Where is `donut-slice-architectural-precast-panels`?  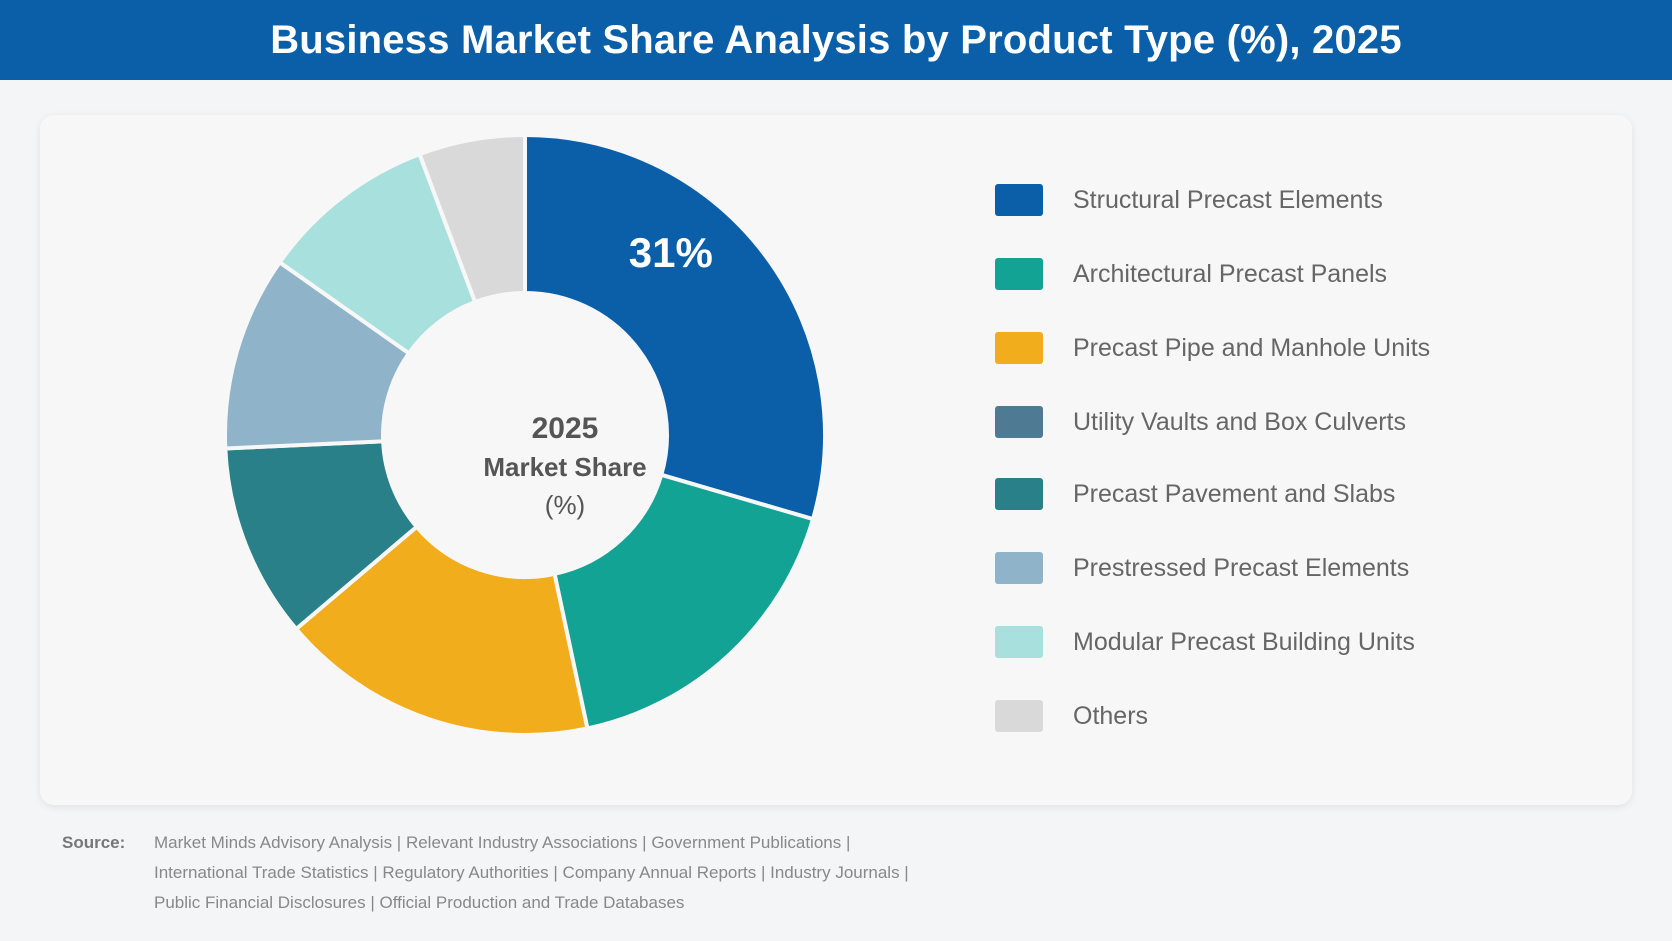 donut-slice-architectural-precast-panels is located at coordinates (684, 601).